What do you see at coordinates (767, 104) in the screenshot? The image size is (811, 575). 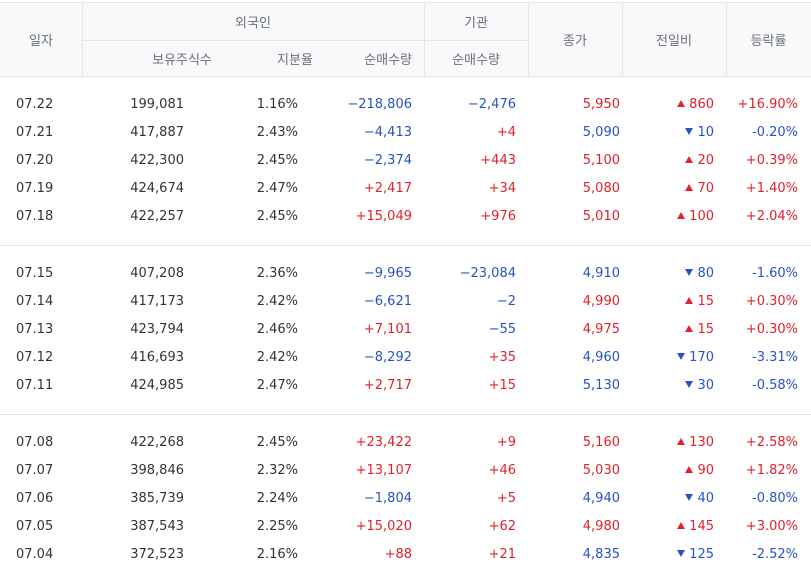 I see `cell-rate-value: +16.90%` at bounding box center [767, 104].